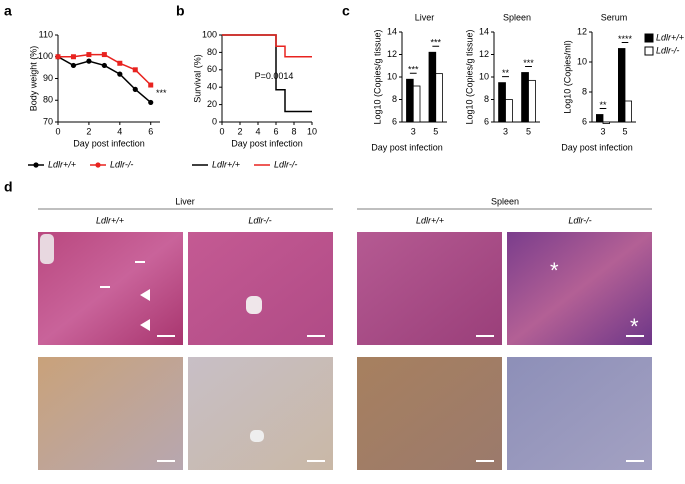 The height and width of the screenshot is (484, 685). Describe the element at coordinates (48, 78) in the screenshot. I see `y-tick-label: 90` at that location.